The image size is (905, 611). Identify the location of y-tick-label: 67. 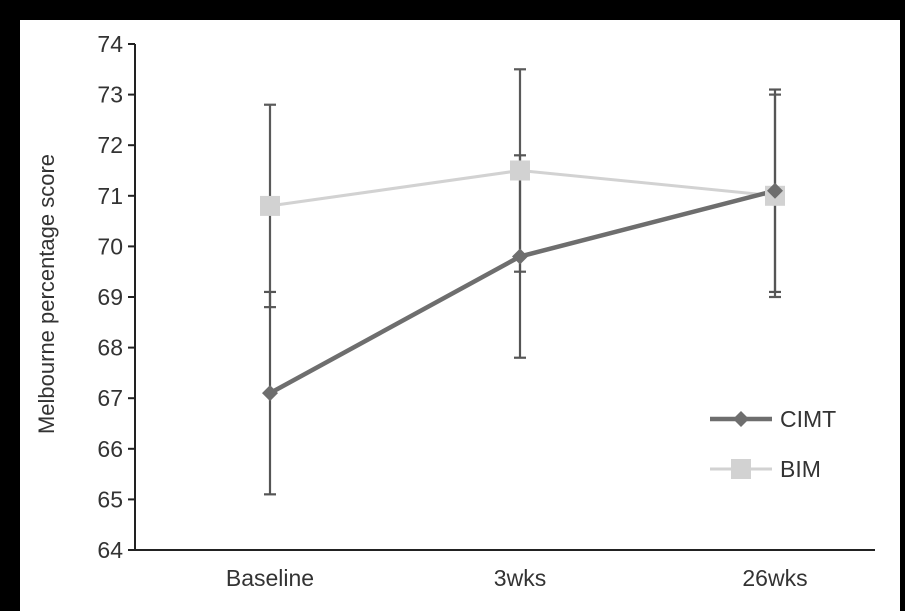
(110, 398).